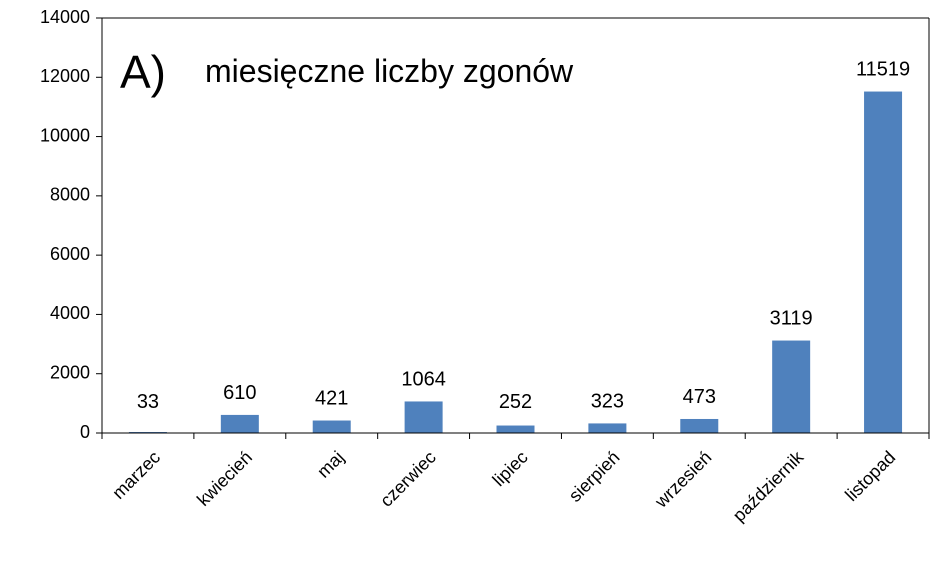 Image resolution: width=931 pixels, height=571 pixels. I want to click on data-label: 610, so click(239, 393).